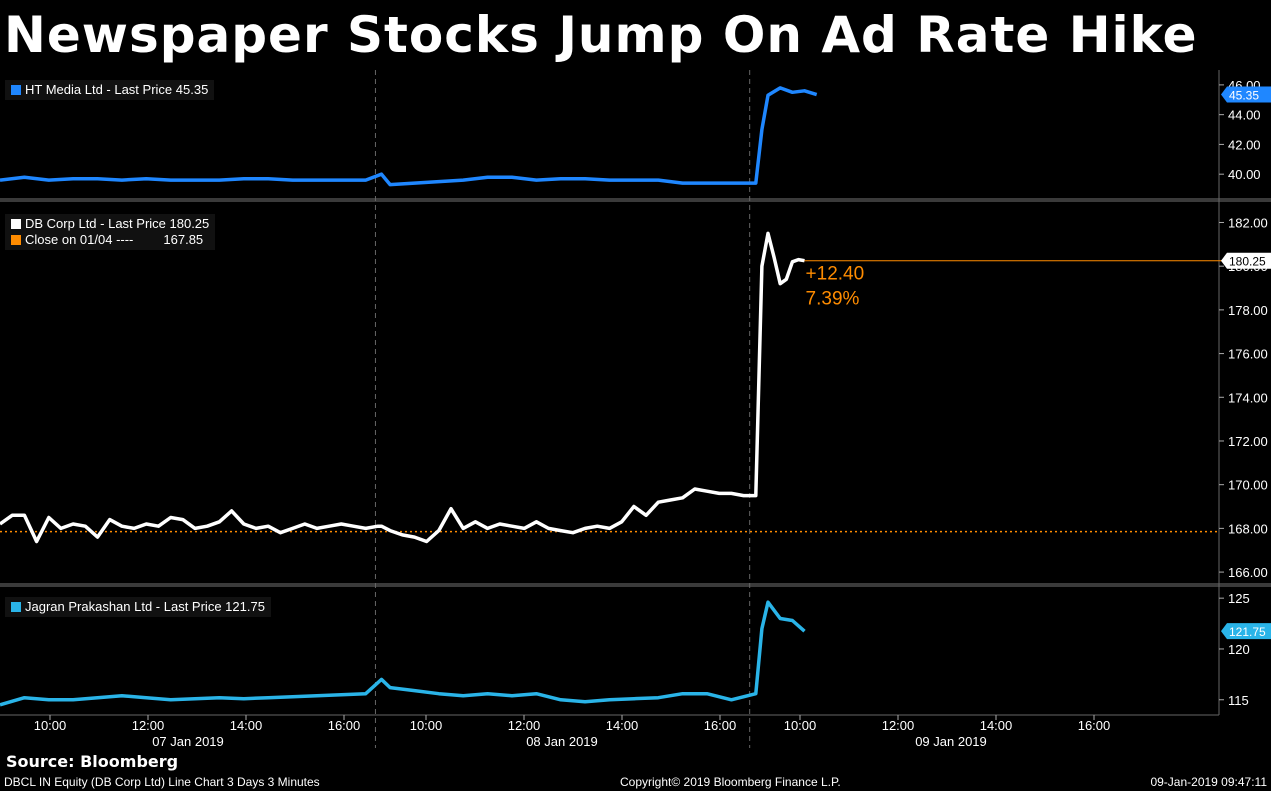 This screenshot has height=791, width=1271. Describe the element at coordinates (1248, 222) in the screenshot. I see `y-tick-label: 182.00` at that location.